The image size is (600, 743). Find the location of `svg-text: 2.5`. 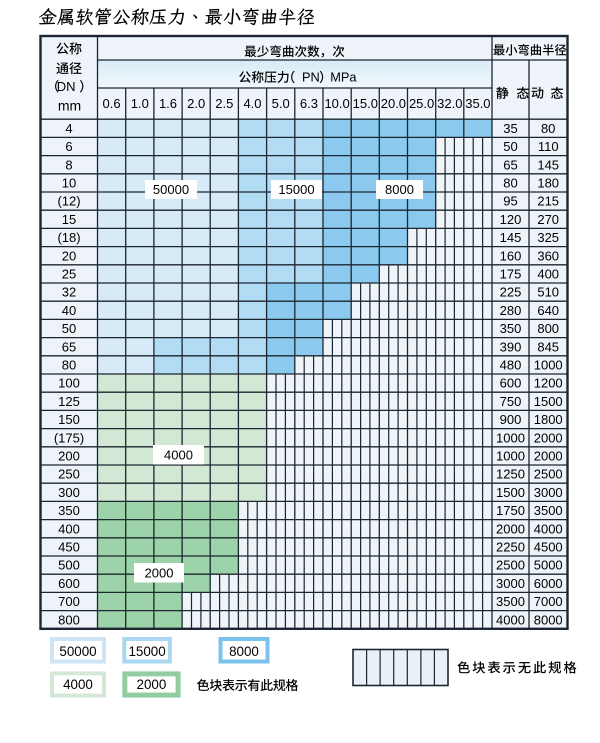

svg-text: 2.5 is located at coordinates (224, 103).